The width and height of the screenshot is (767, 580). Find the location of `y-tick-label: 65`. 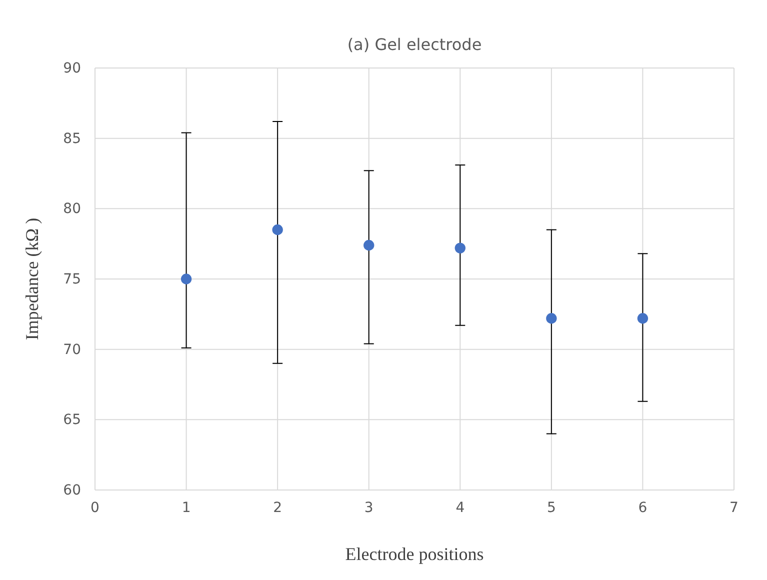

y-tick-label: 65 is located at coordinates (72, 420).